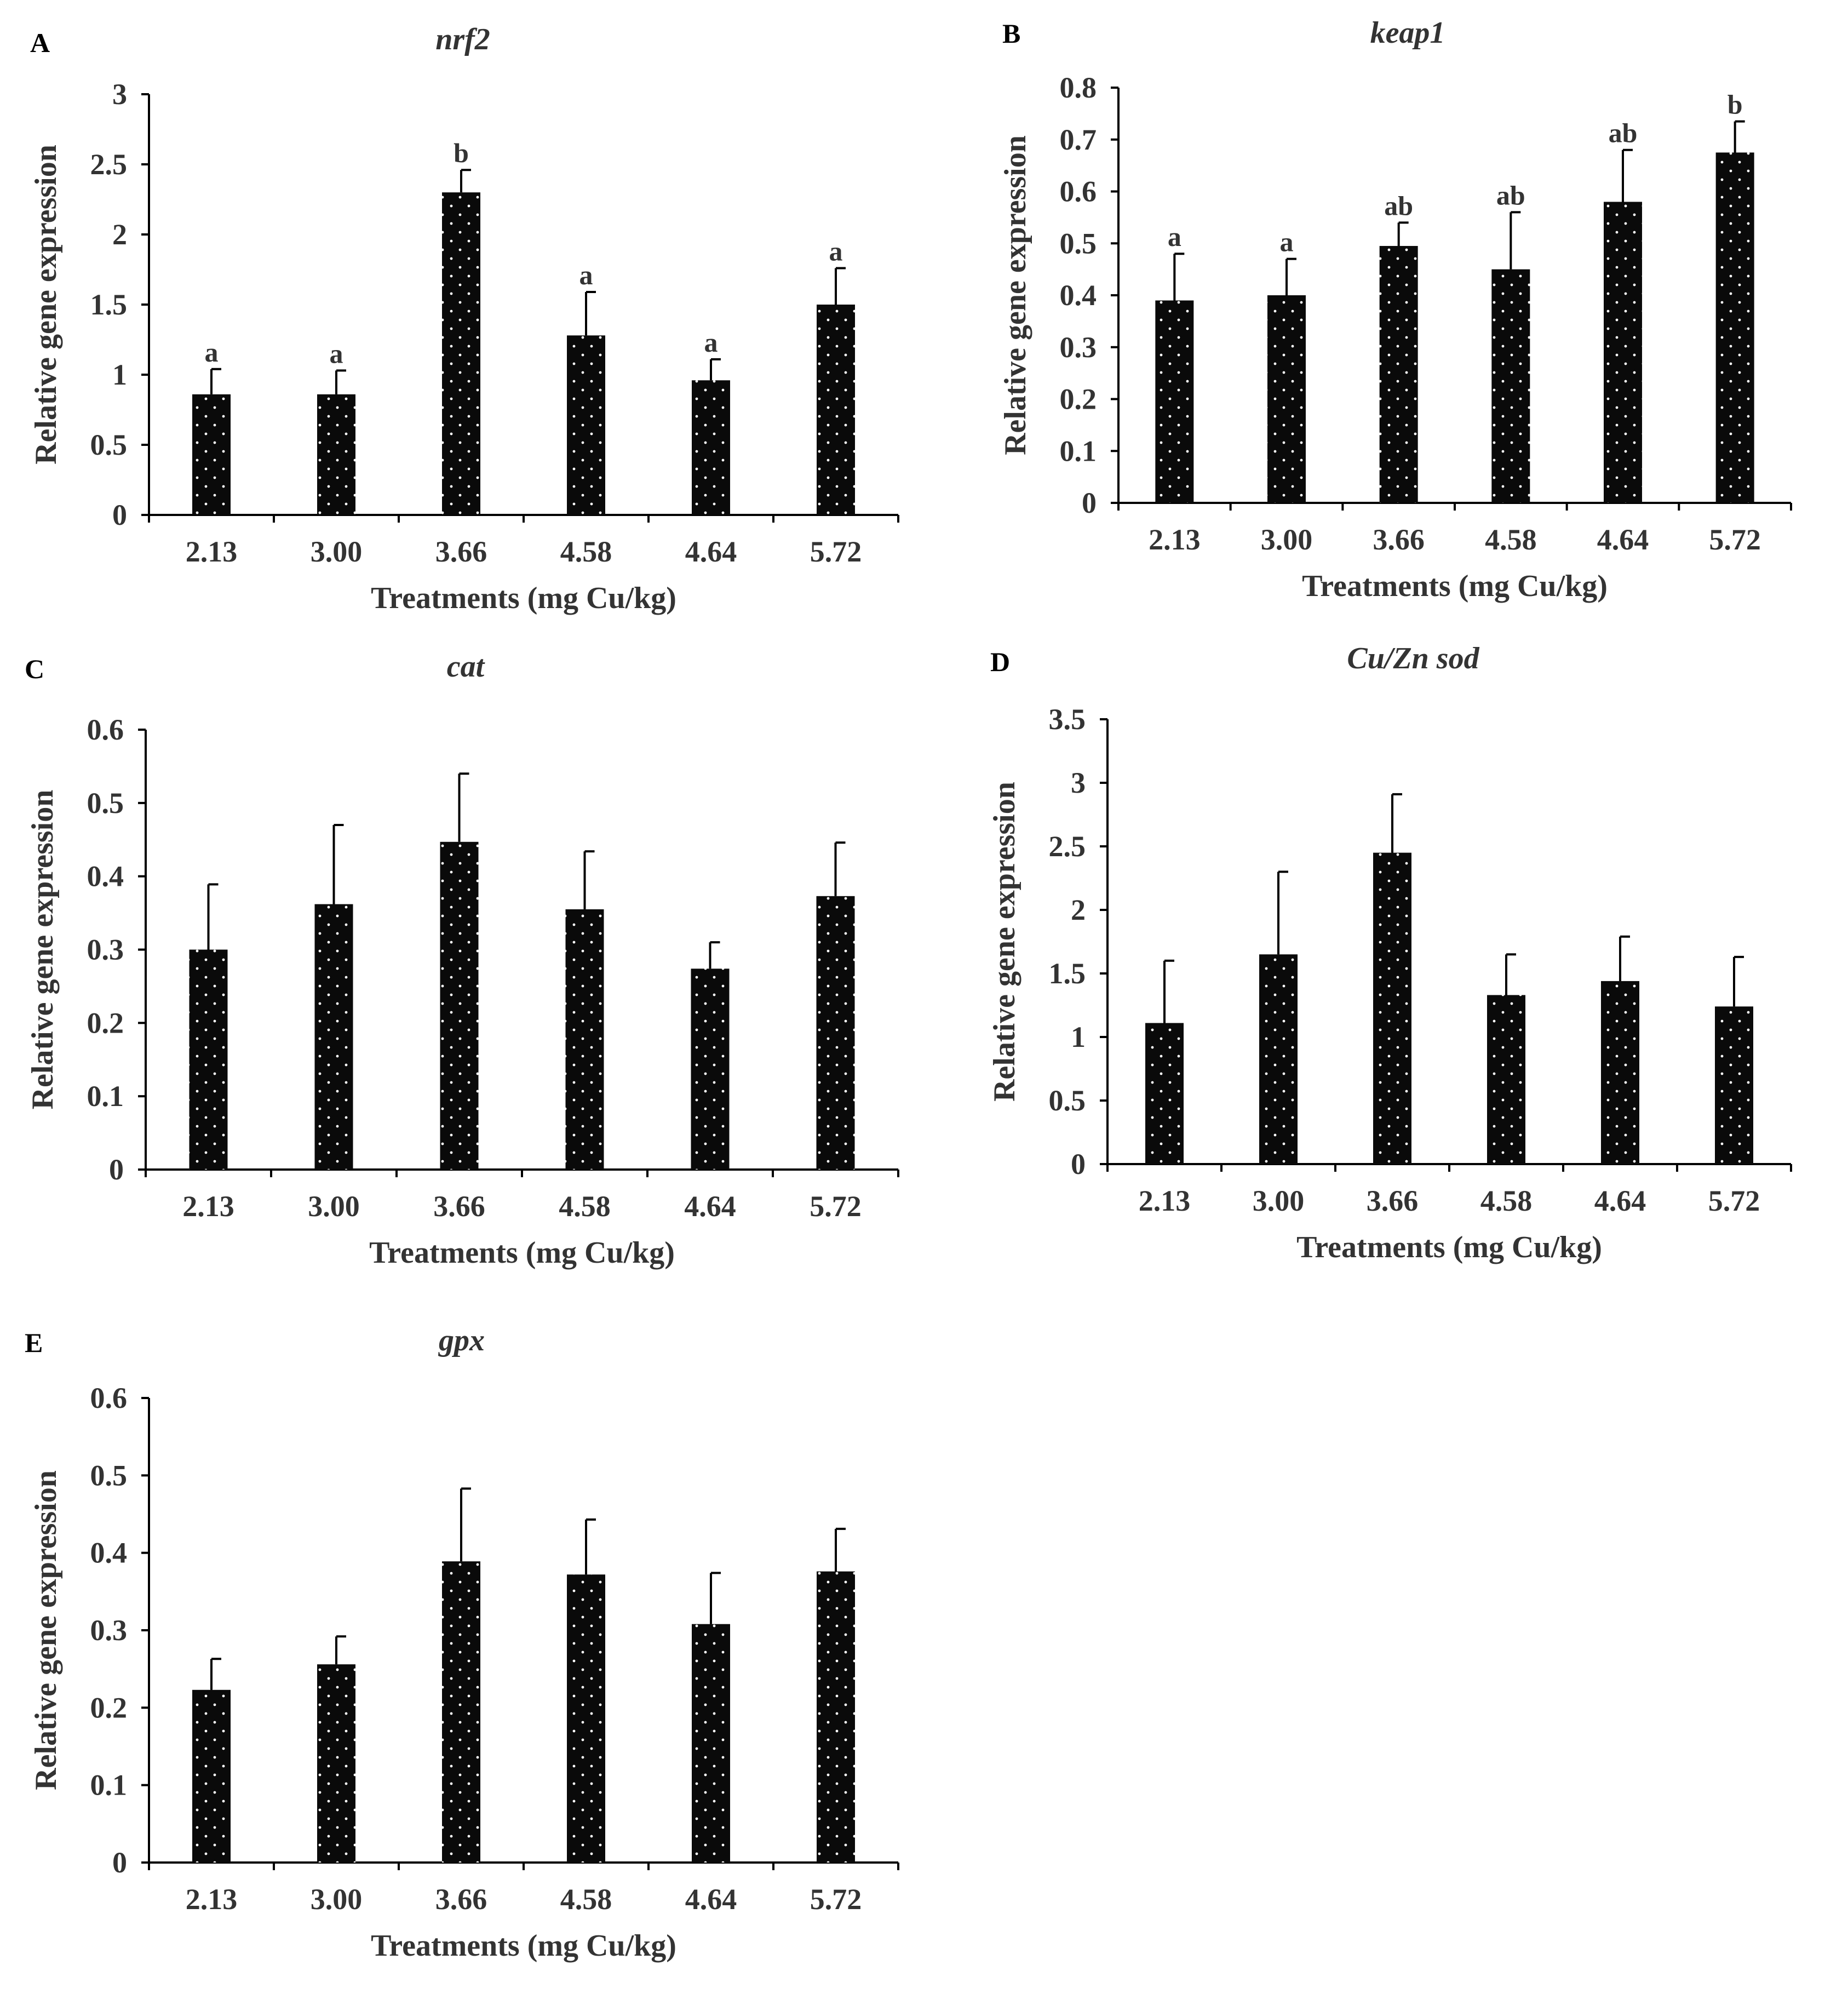  Describe the element at coordinates (462, 39) in the screenshot. I see `chart-title: nrf2` at that location.